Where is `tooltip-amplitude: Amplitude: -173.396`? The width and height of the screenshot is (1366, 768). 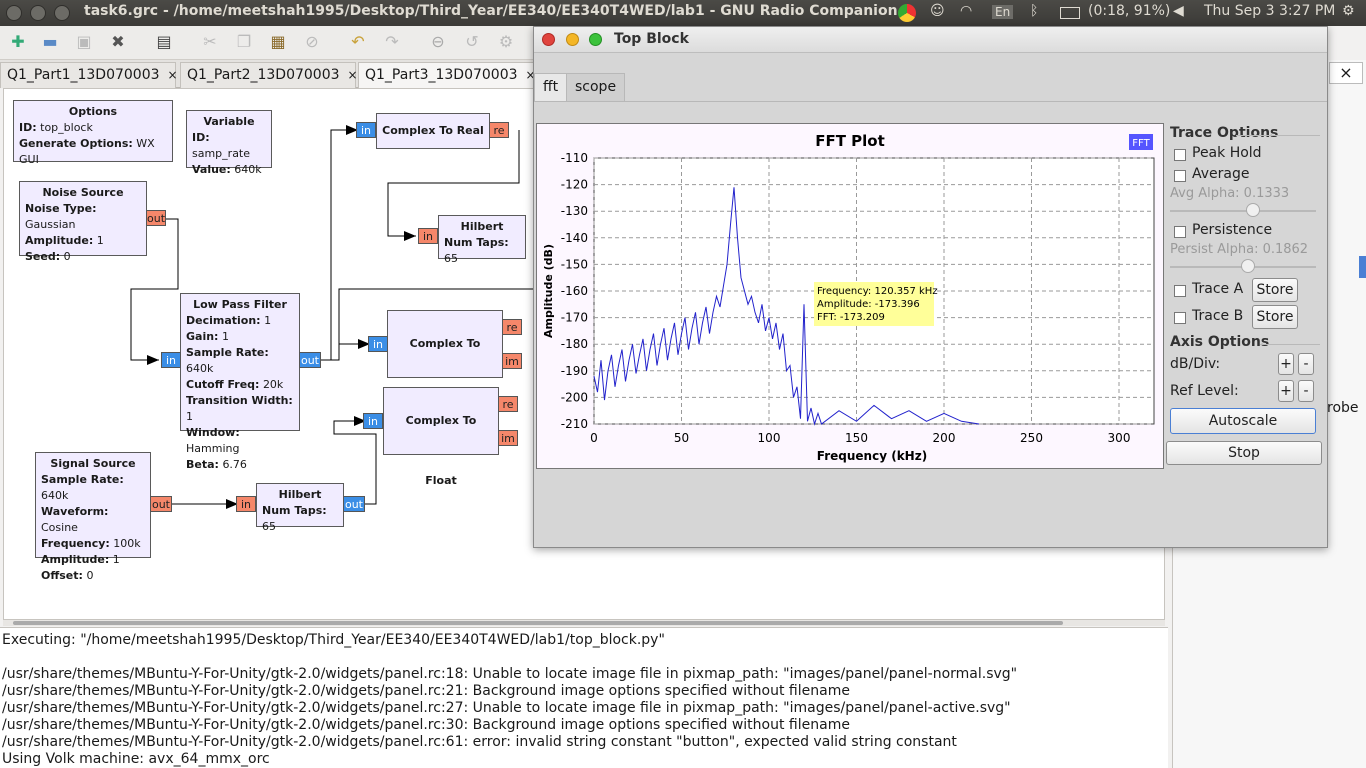
tooltip-amplitude: Amplitude: -173.396 is located at coordinates (868, 304).